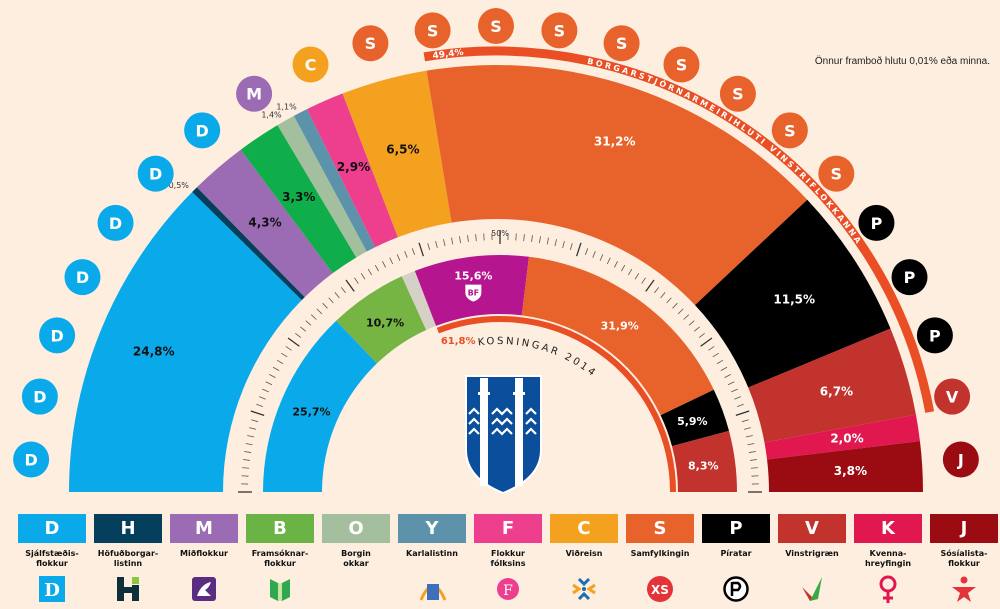 The width and height of the screenshot is (1000, 609). Describe the element at coordinates (952, 396) in the screenshot. I see `seat-V: V` at that location.